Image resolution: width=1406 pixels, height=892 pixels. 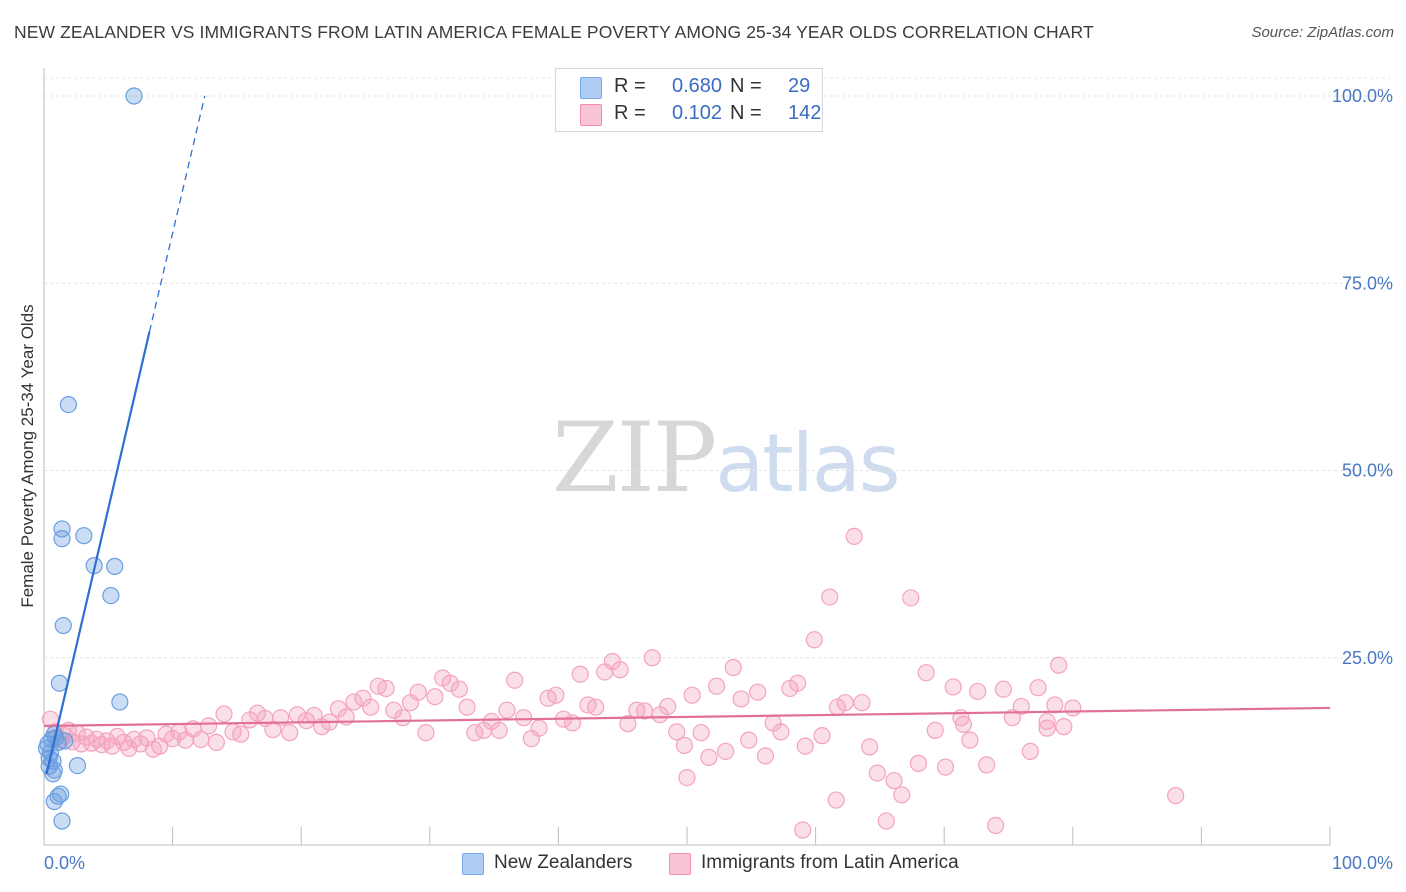 I want to click on x-tick-label: 0.0%, so click(x=64, y=863).